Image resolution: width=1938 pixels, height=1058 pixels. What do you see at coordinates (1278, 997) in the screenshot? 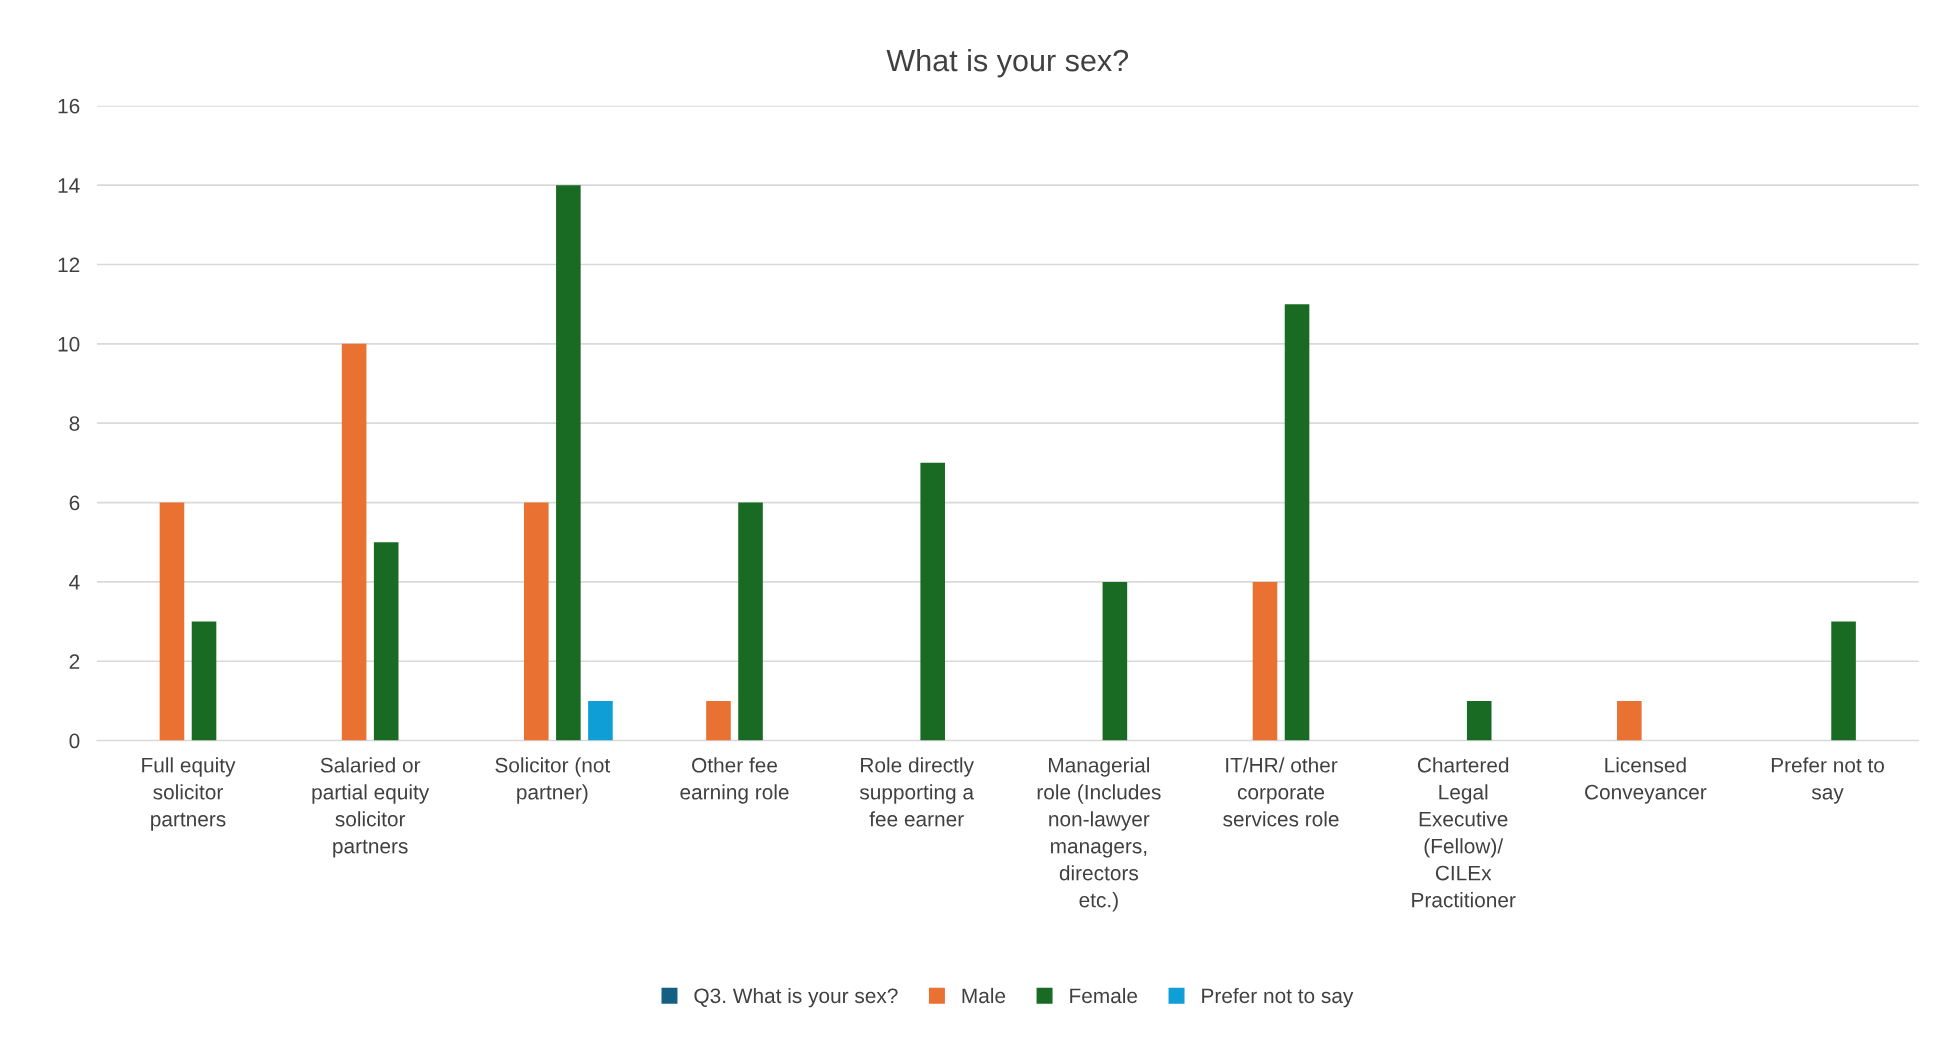
I see `legend-label: Prefer not to say` at bounding box center [1278, 997].